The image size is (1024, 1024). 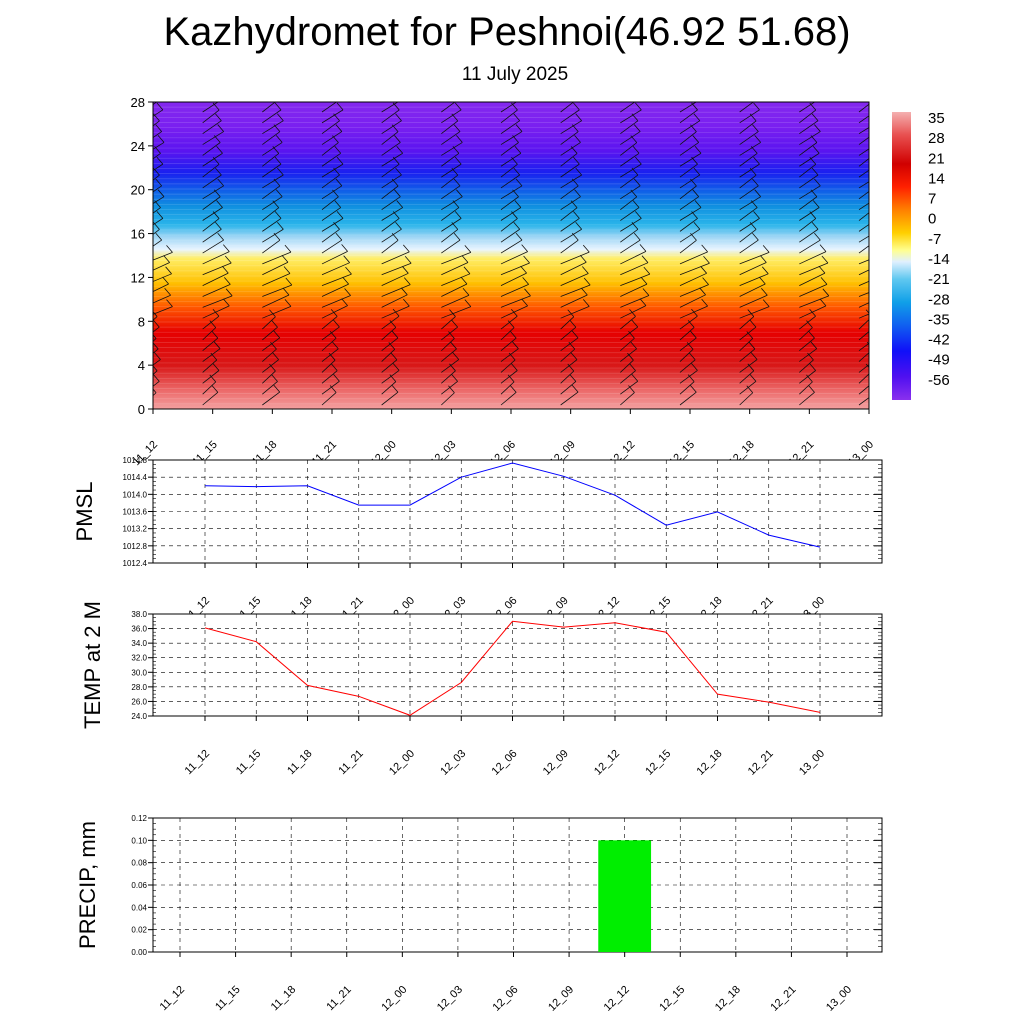 I want to click on precip-bar, so click(x=625, y=896).